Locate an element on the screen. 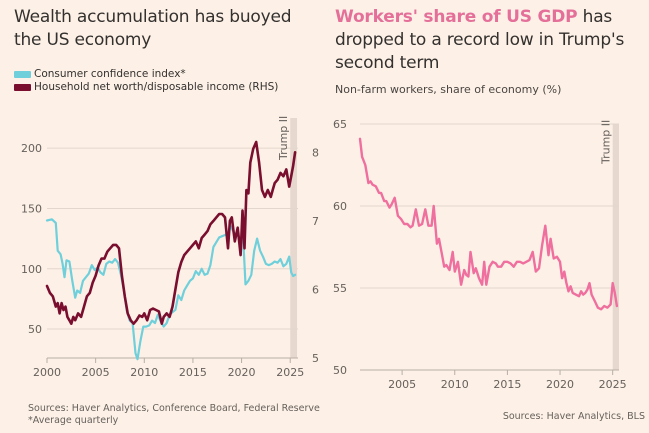 This screenshot has height=433, width=649. y-tick-label: 50 is located at coordinates (340, 370).